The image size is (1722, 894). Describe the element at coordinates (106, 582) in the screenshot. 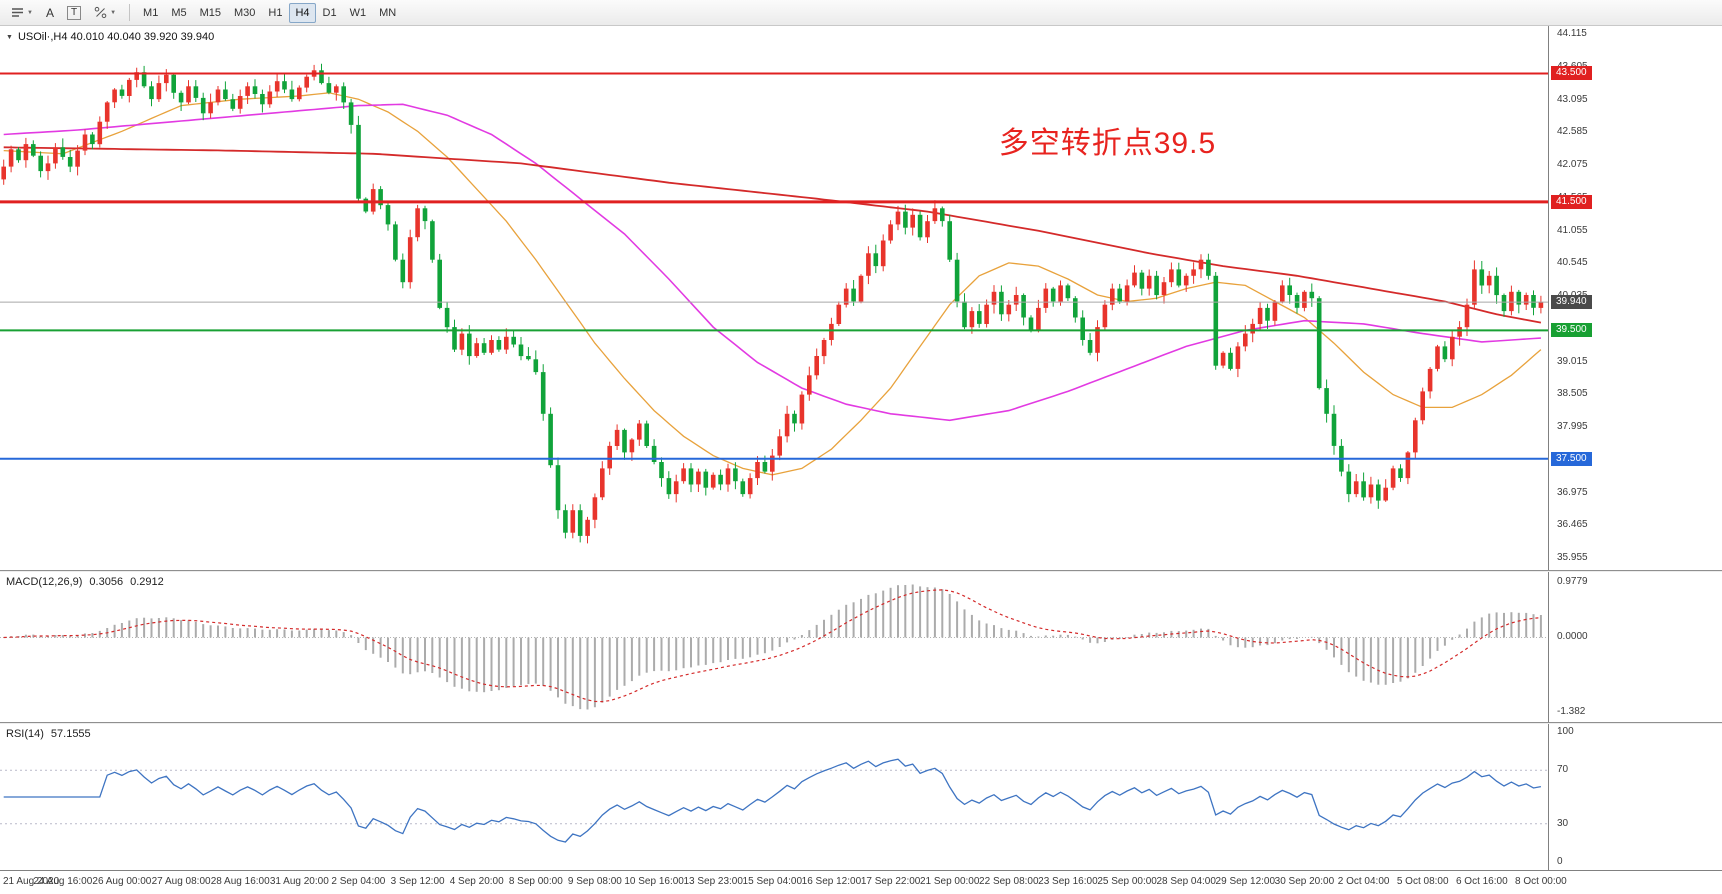

I see `macd-value-main: 0.3056` at that location.